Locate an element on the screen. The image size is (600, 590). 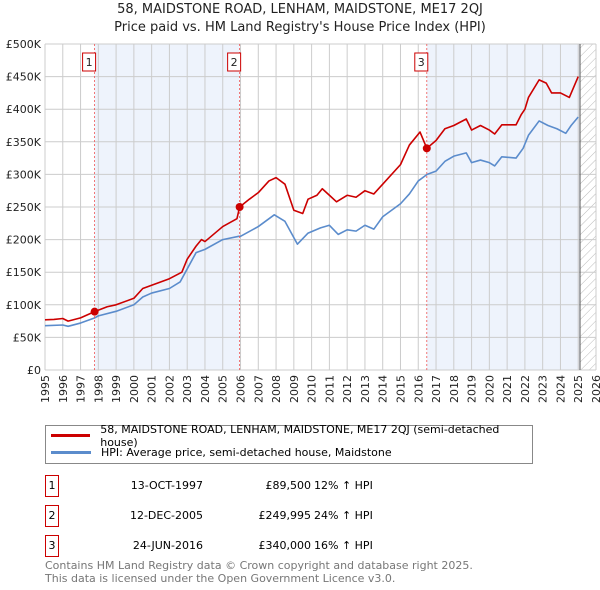
y-tick-label: £350K is located at coordinates (24, 142).